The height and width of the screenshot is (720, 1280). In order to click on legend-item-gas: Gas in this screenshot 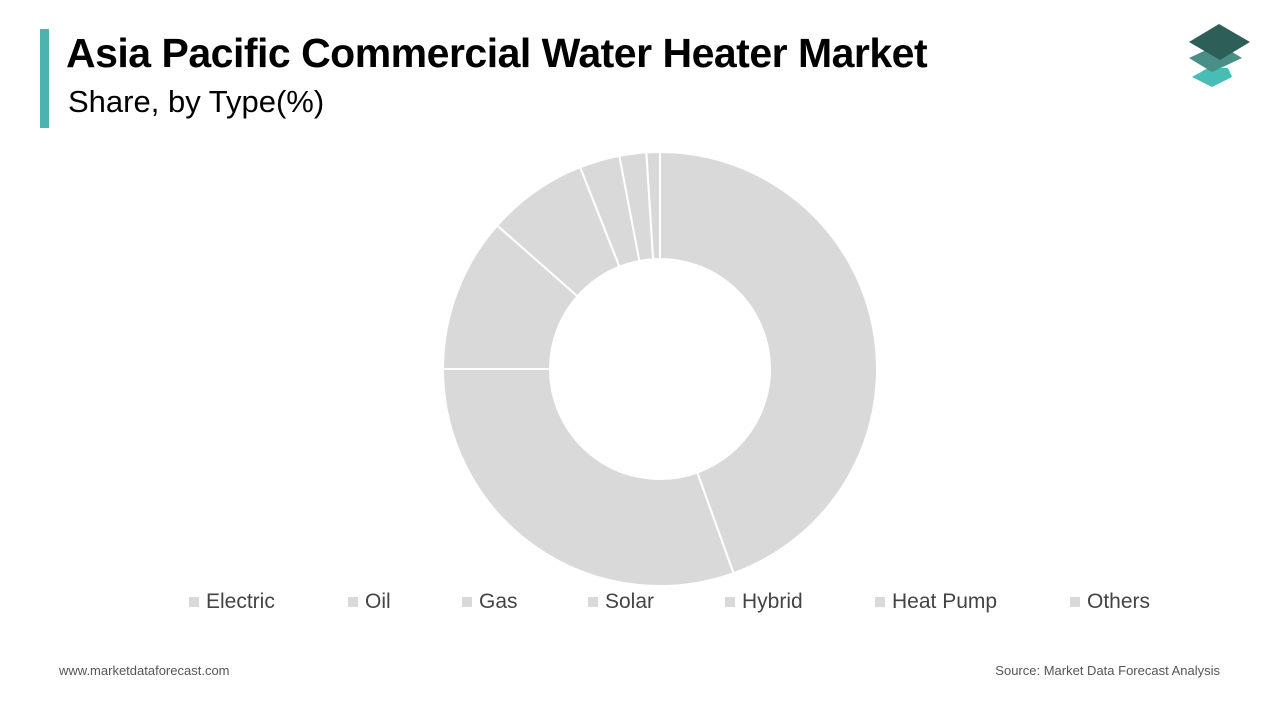, I will do `click(490, 602)`.